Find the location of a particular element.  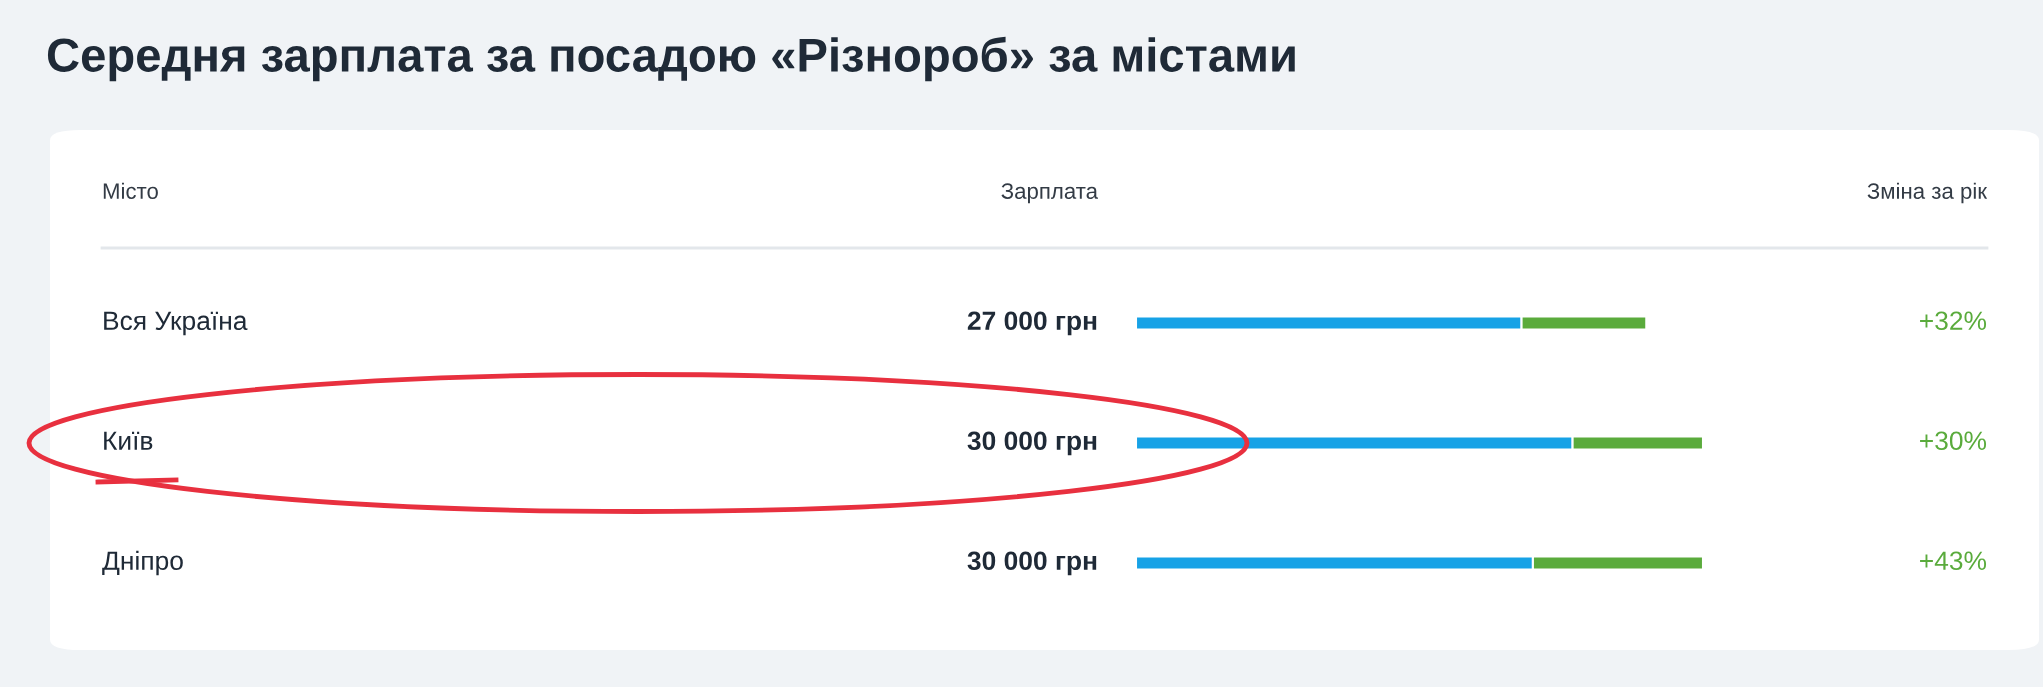

y-tick-label: Дніпро is located at coordinates (142, 563).